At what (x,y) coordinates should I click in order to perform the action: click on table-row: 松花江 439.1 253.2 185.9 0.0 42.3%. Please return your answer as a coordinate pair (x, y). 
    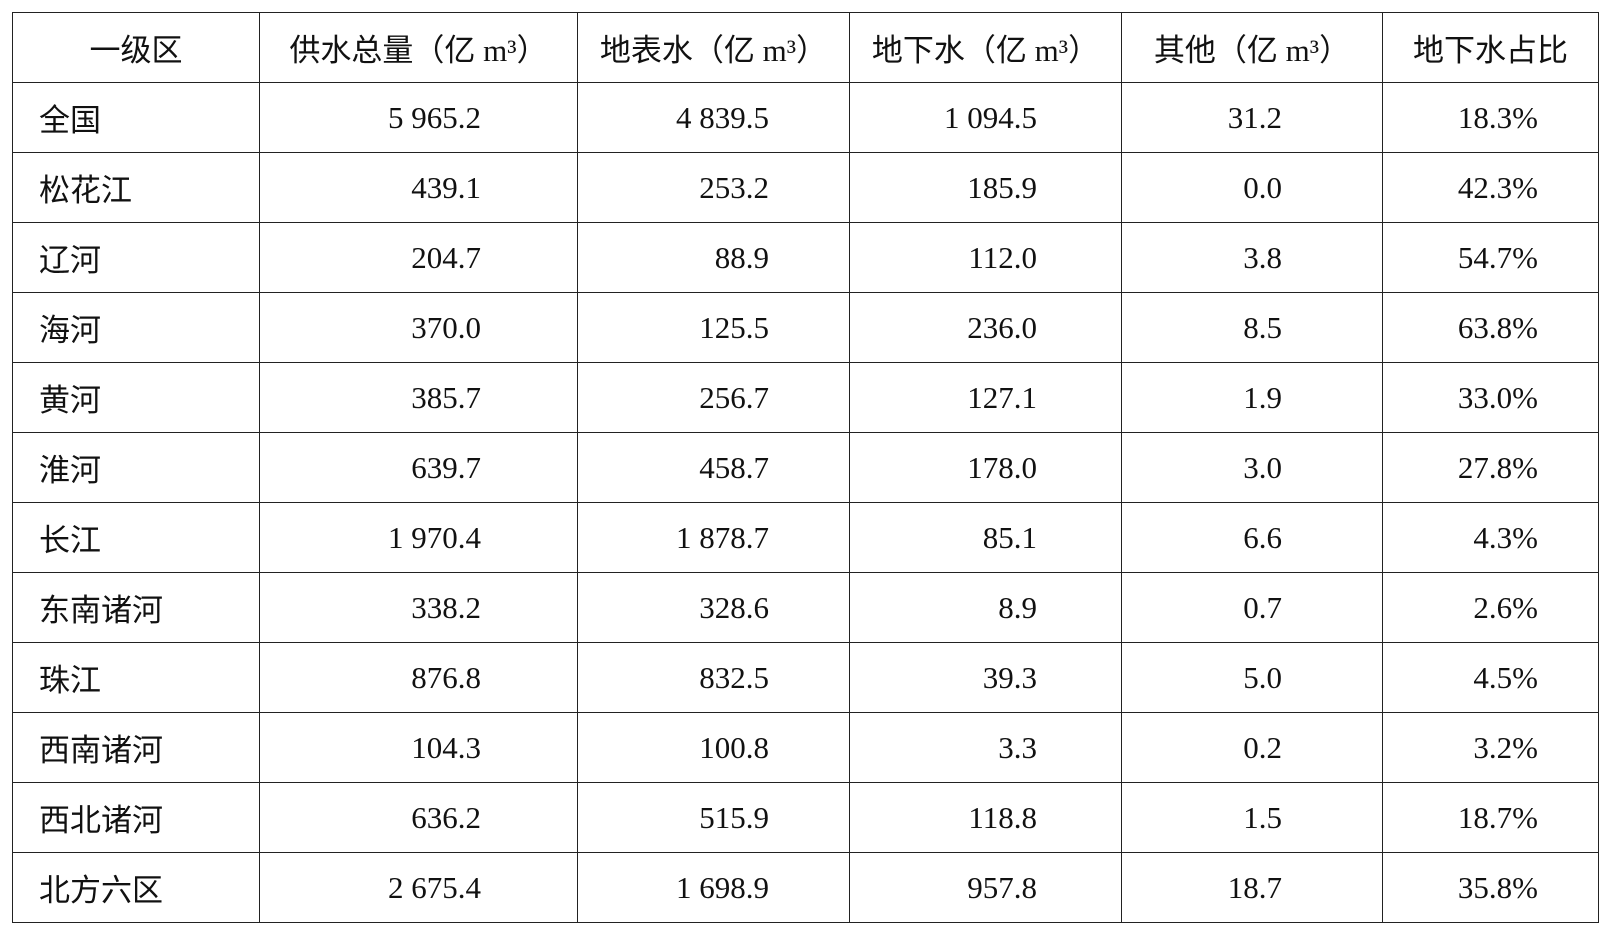
    Looking at the image, I should click on (805, 187).